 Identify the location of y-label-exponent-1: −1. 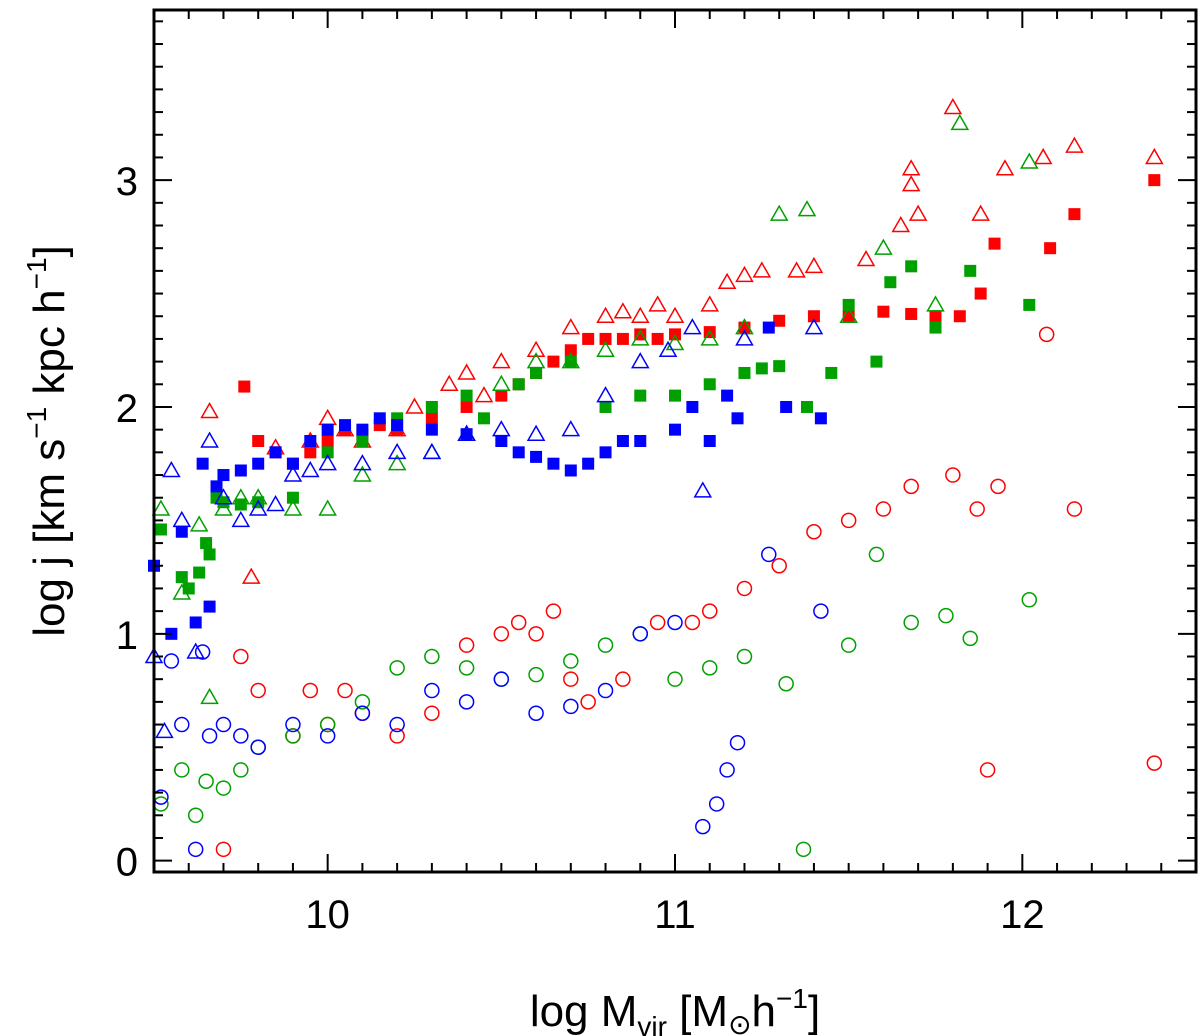
(36, 423).